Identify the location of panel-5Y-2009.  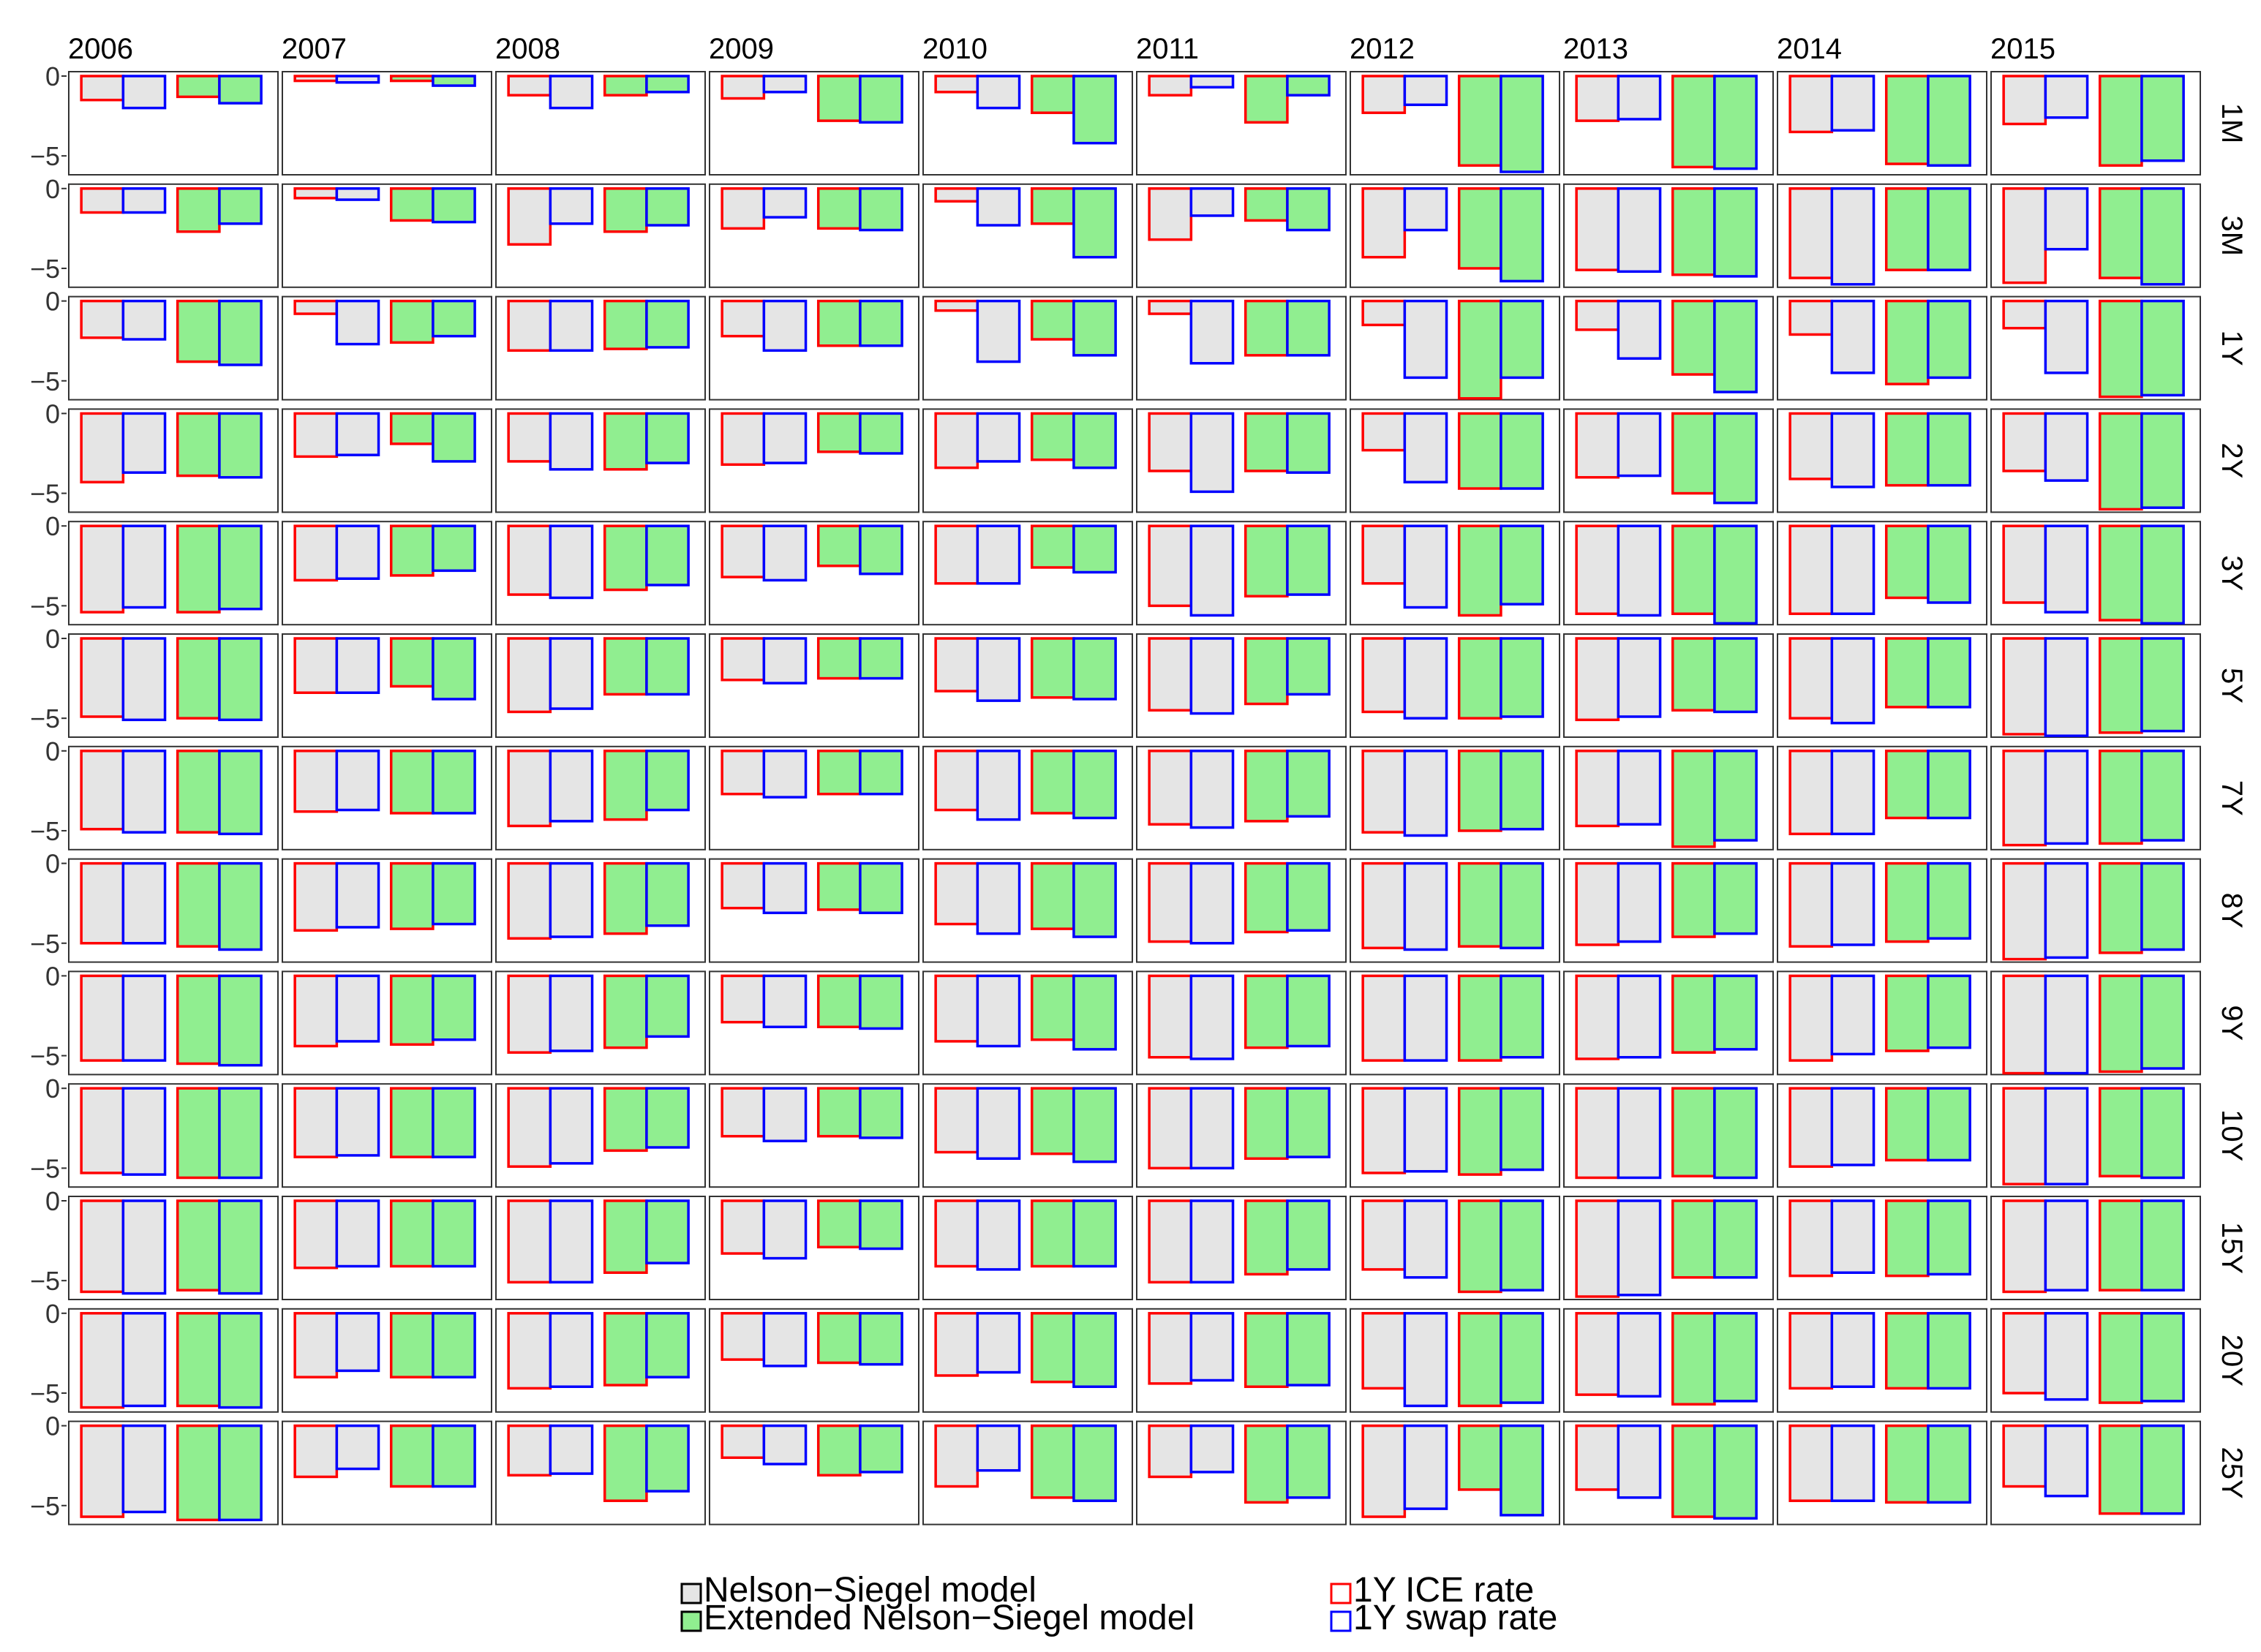
(814, 686).